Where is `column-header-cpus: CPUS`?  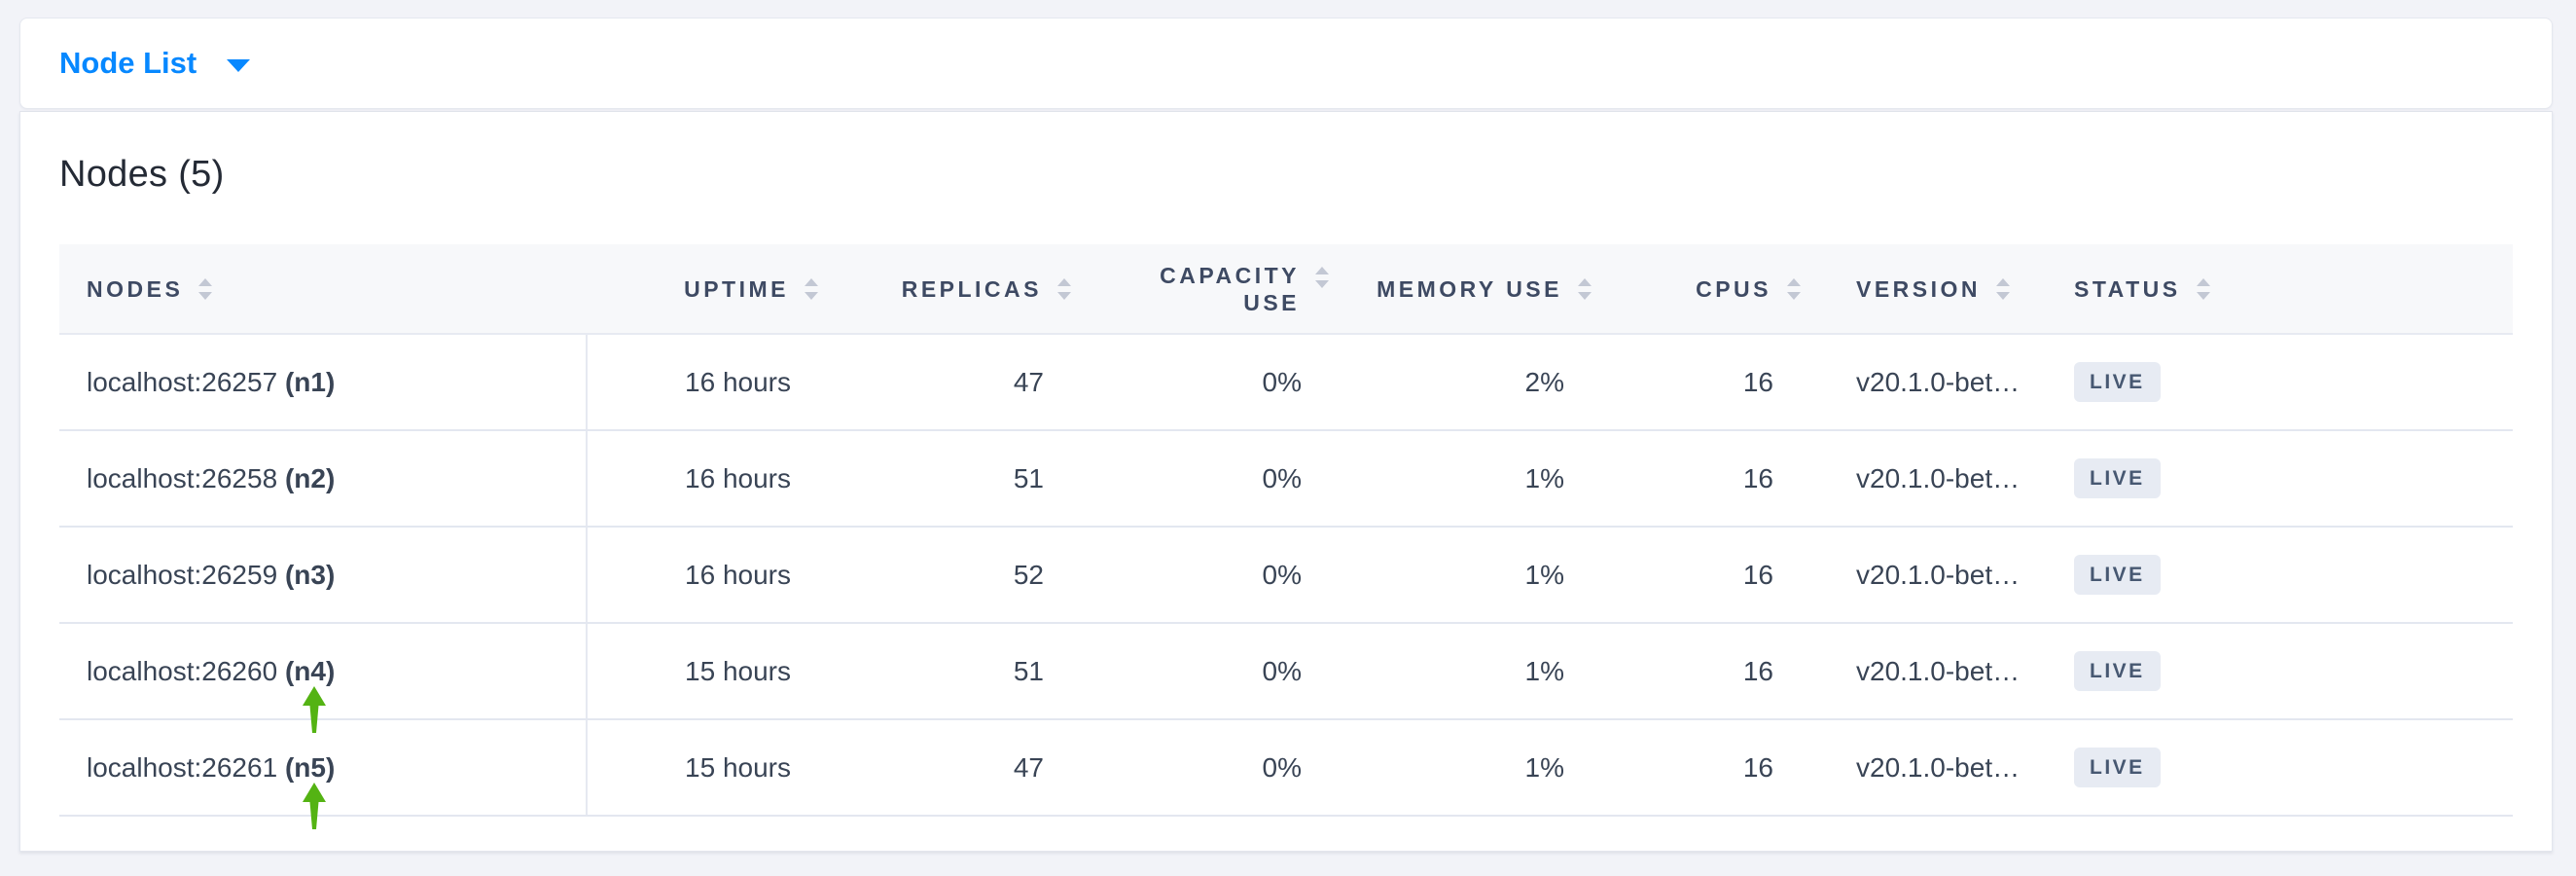
column-header-cpus: CPUS is located at coordinates (1707, 290).